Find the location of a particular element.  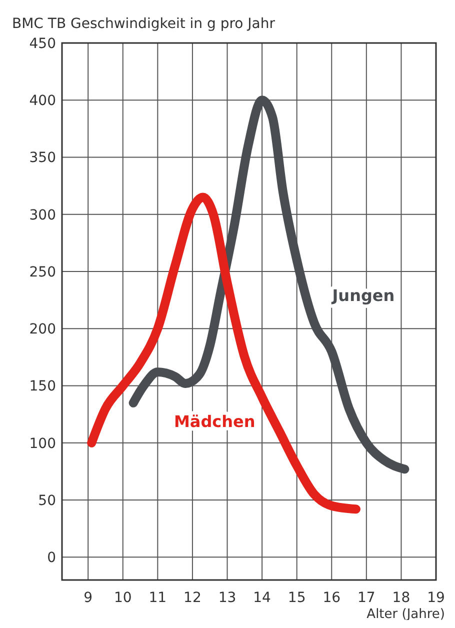

x-tick-label: 12 is located at coordinates (193, 598).